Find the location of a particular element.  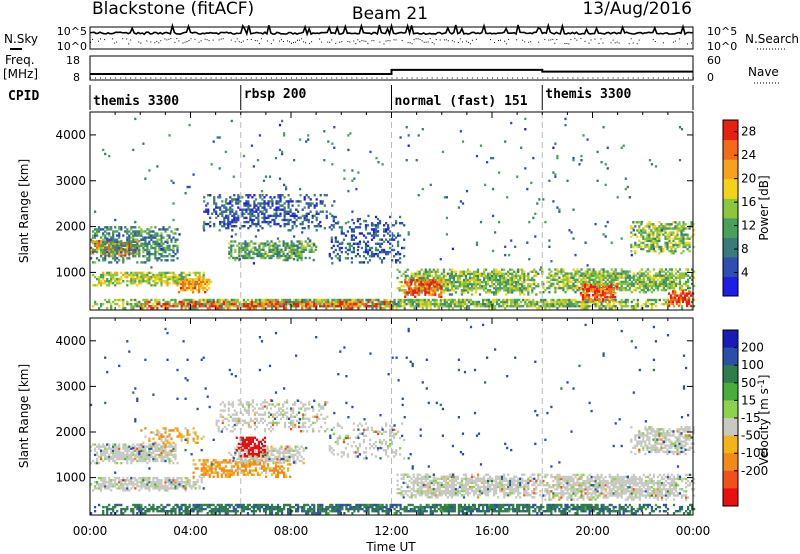

noise-tick-right-bottom: 10^0 is located at coordinates (722, 46).